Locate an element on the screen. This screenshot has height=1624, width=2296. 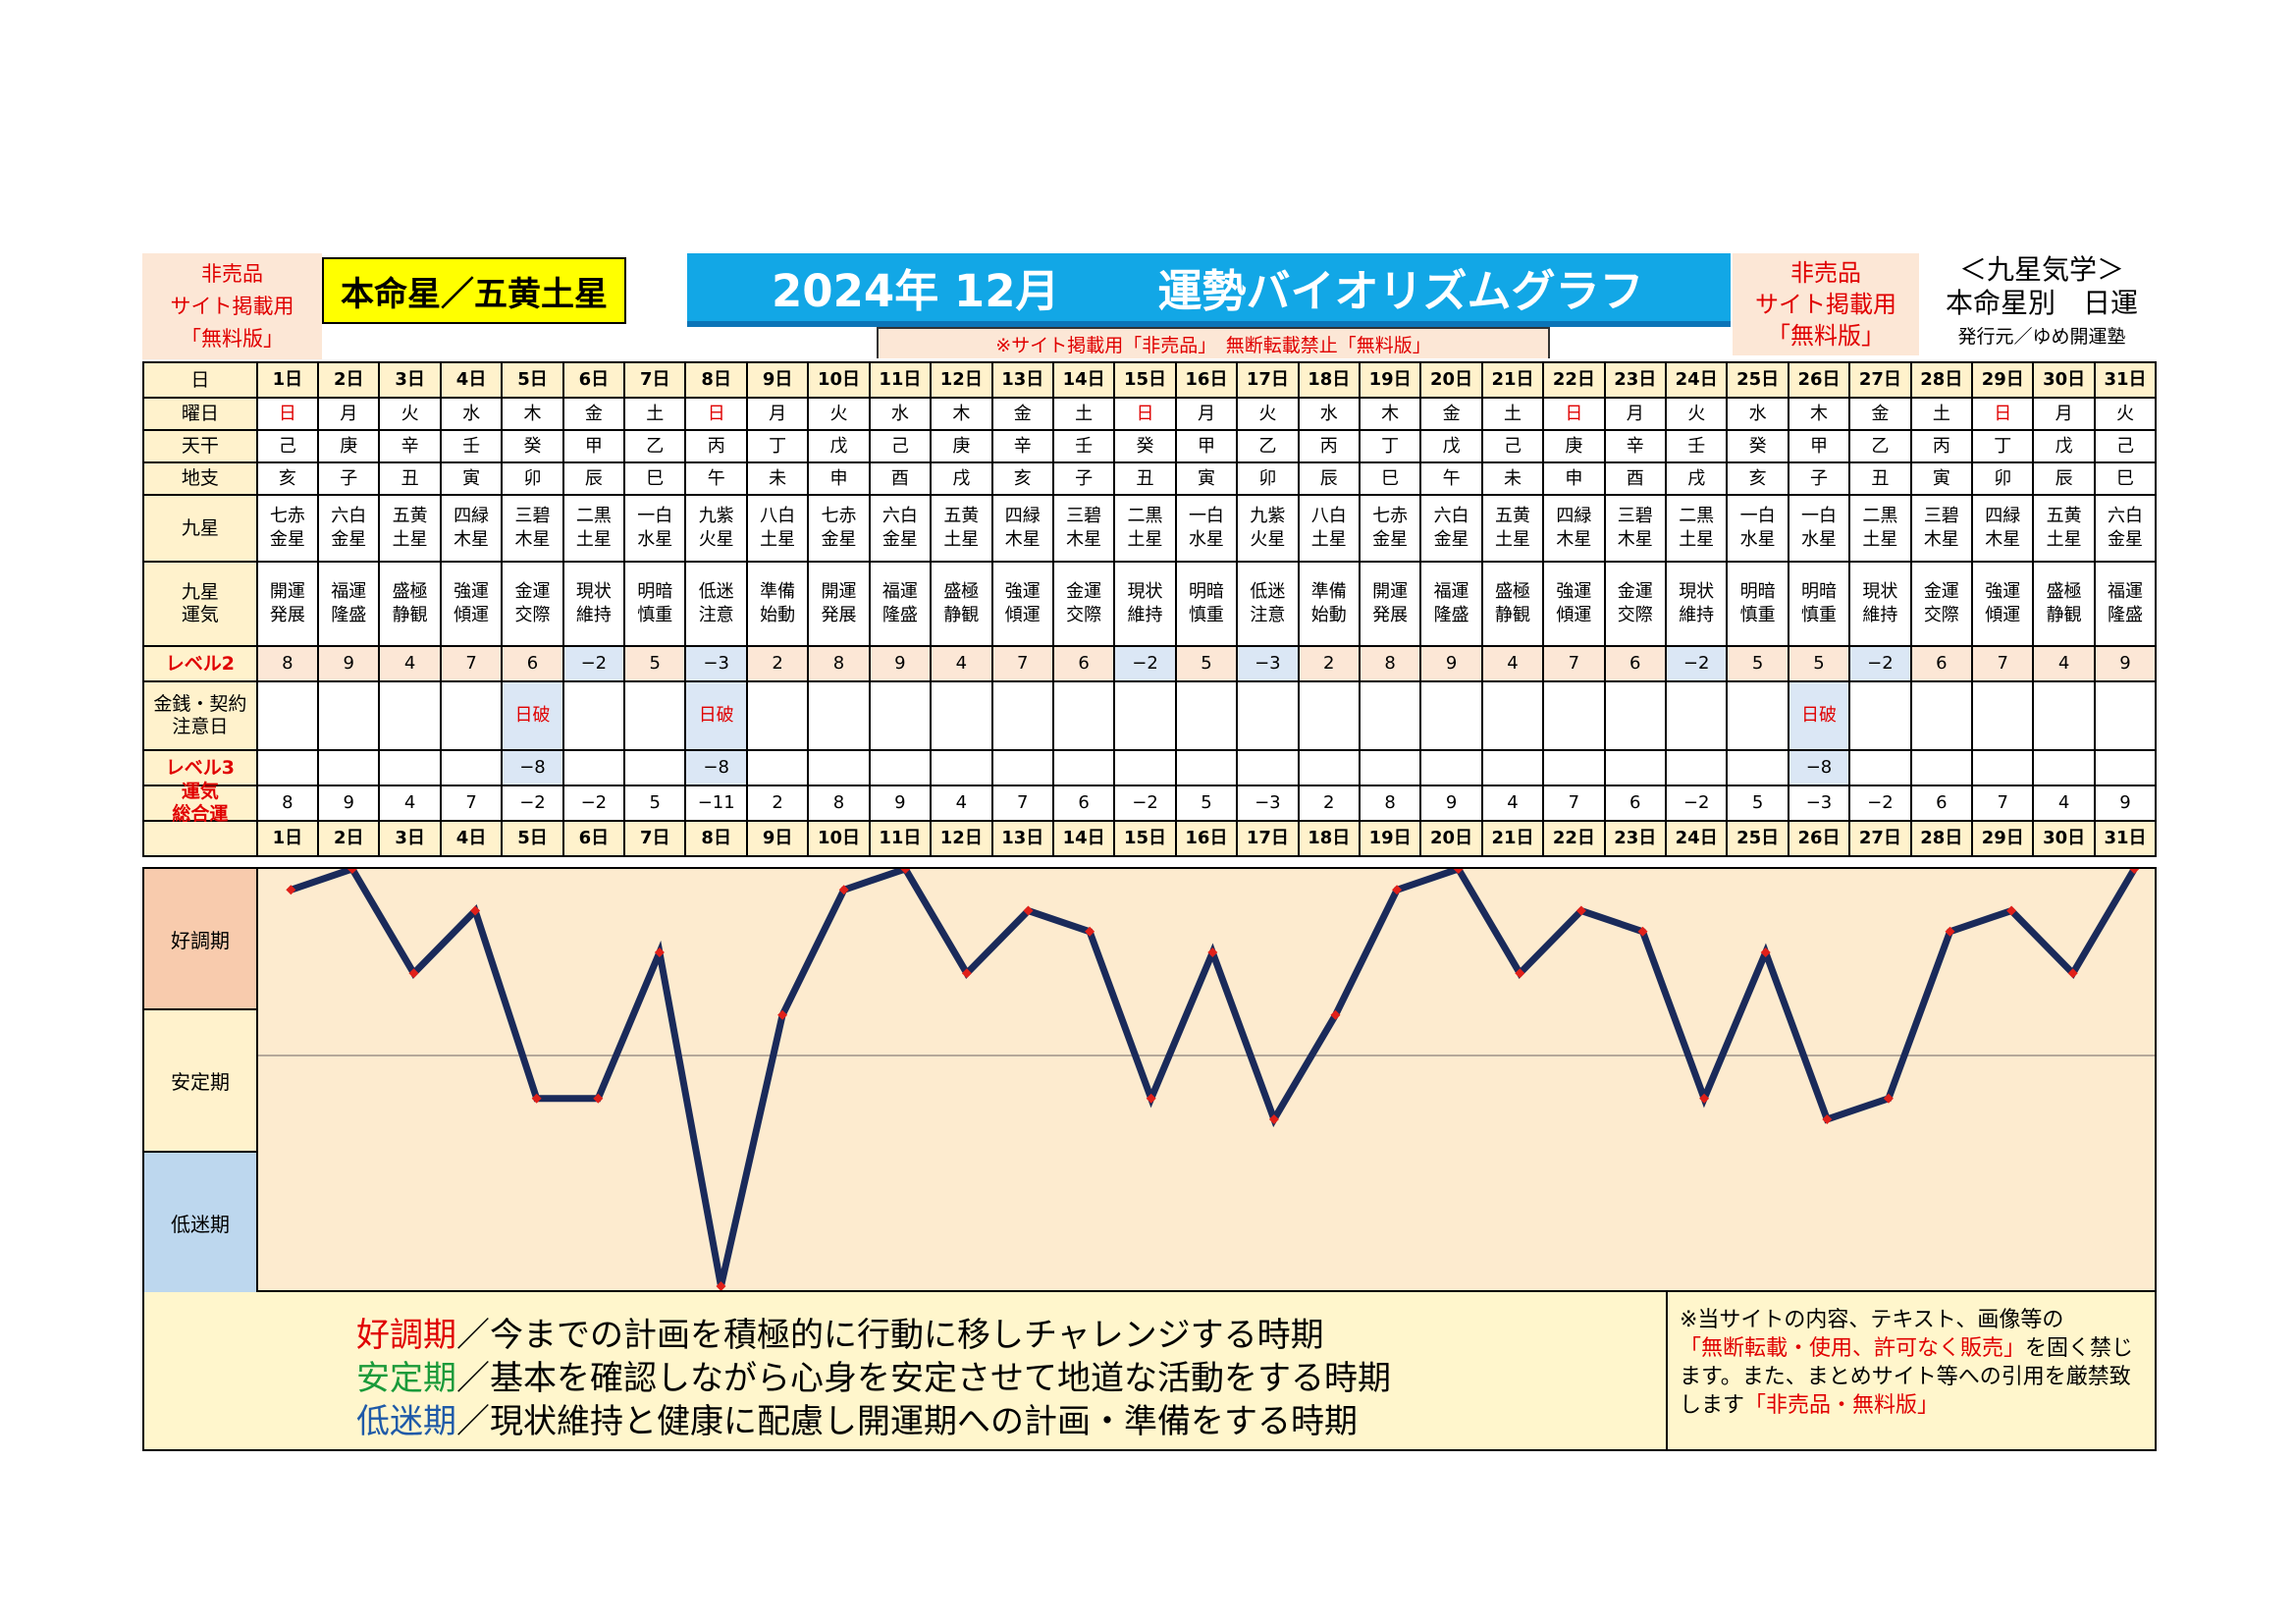
day-cell: 15日 is located at coordinates (1146, 380).